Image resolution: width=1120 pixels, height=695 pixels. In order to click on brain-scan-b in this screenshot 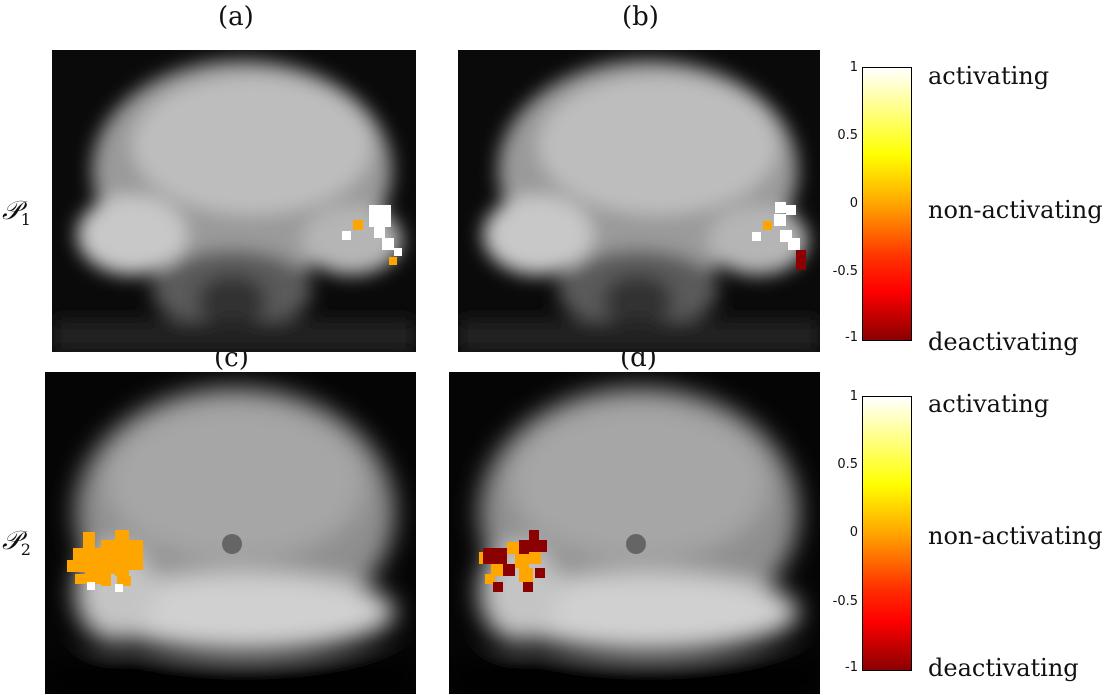, I will do `click(639, 201)`.